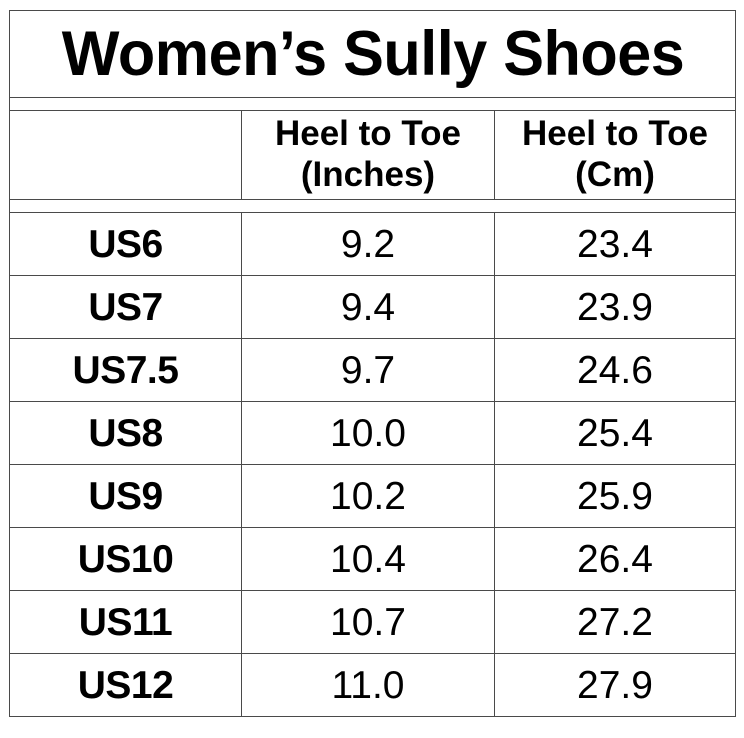 The height and width of the screenshot is (738, 744). Describe the element at coordinates (615, 134) in the screenshot. I see `column-header-cm-line1: Heel to Toe` at that location.